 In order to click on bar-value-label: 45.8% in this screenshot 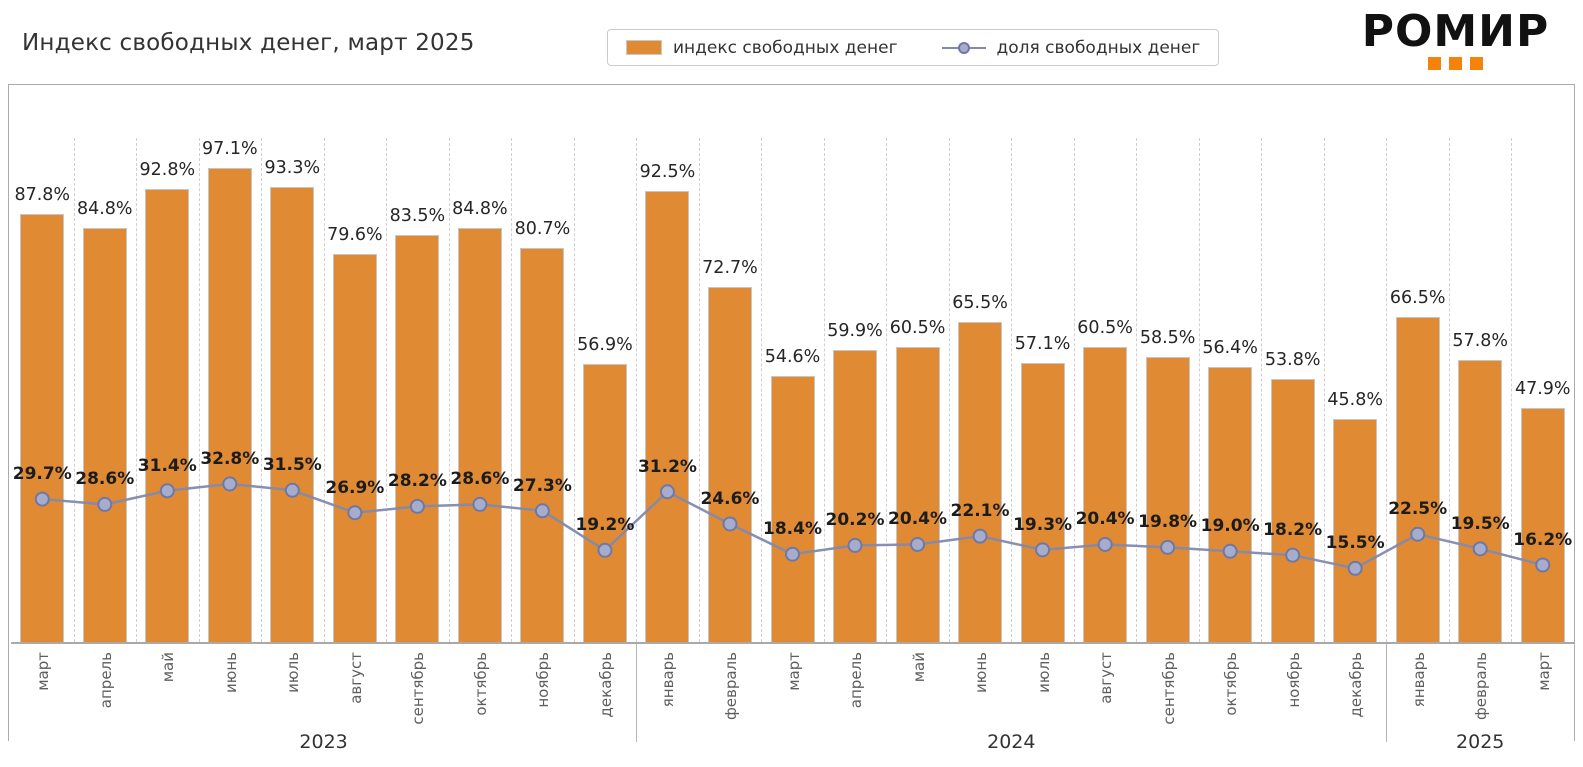, I will do `click(1355, 399)`.